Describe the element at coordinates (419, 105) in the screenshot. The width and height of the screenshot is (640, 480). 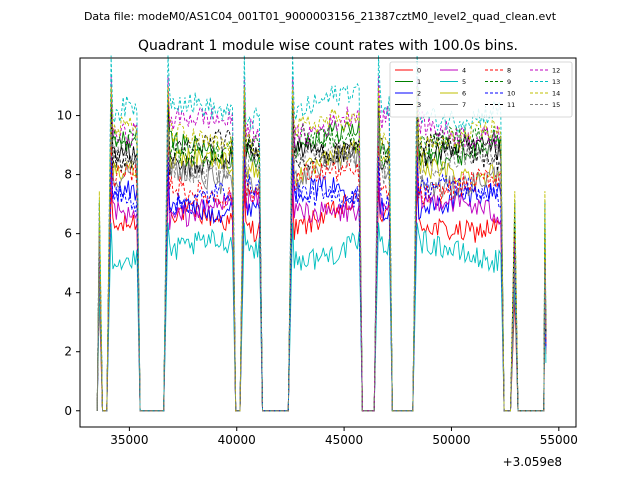
I see `legend-label-3: 3` at that location.